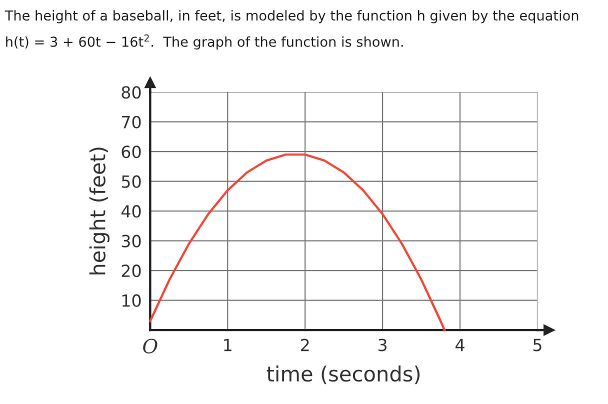  What do you see at coordinates (305, 345) in the screenshot?
I see `x-tick-label: 2` at bounding box center [305, 345].